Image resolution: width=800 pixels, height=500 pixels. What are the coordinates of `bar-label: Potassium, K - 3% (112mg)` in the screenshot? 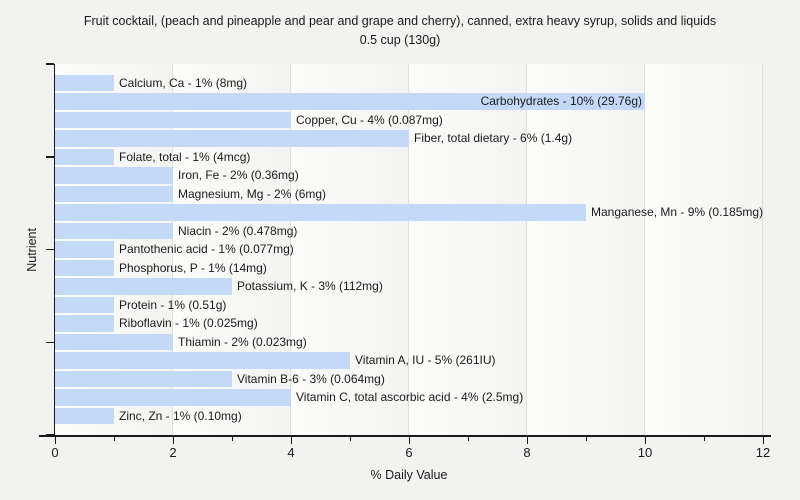 It's located at (310, 286).